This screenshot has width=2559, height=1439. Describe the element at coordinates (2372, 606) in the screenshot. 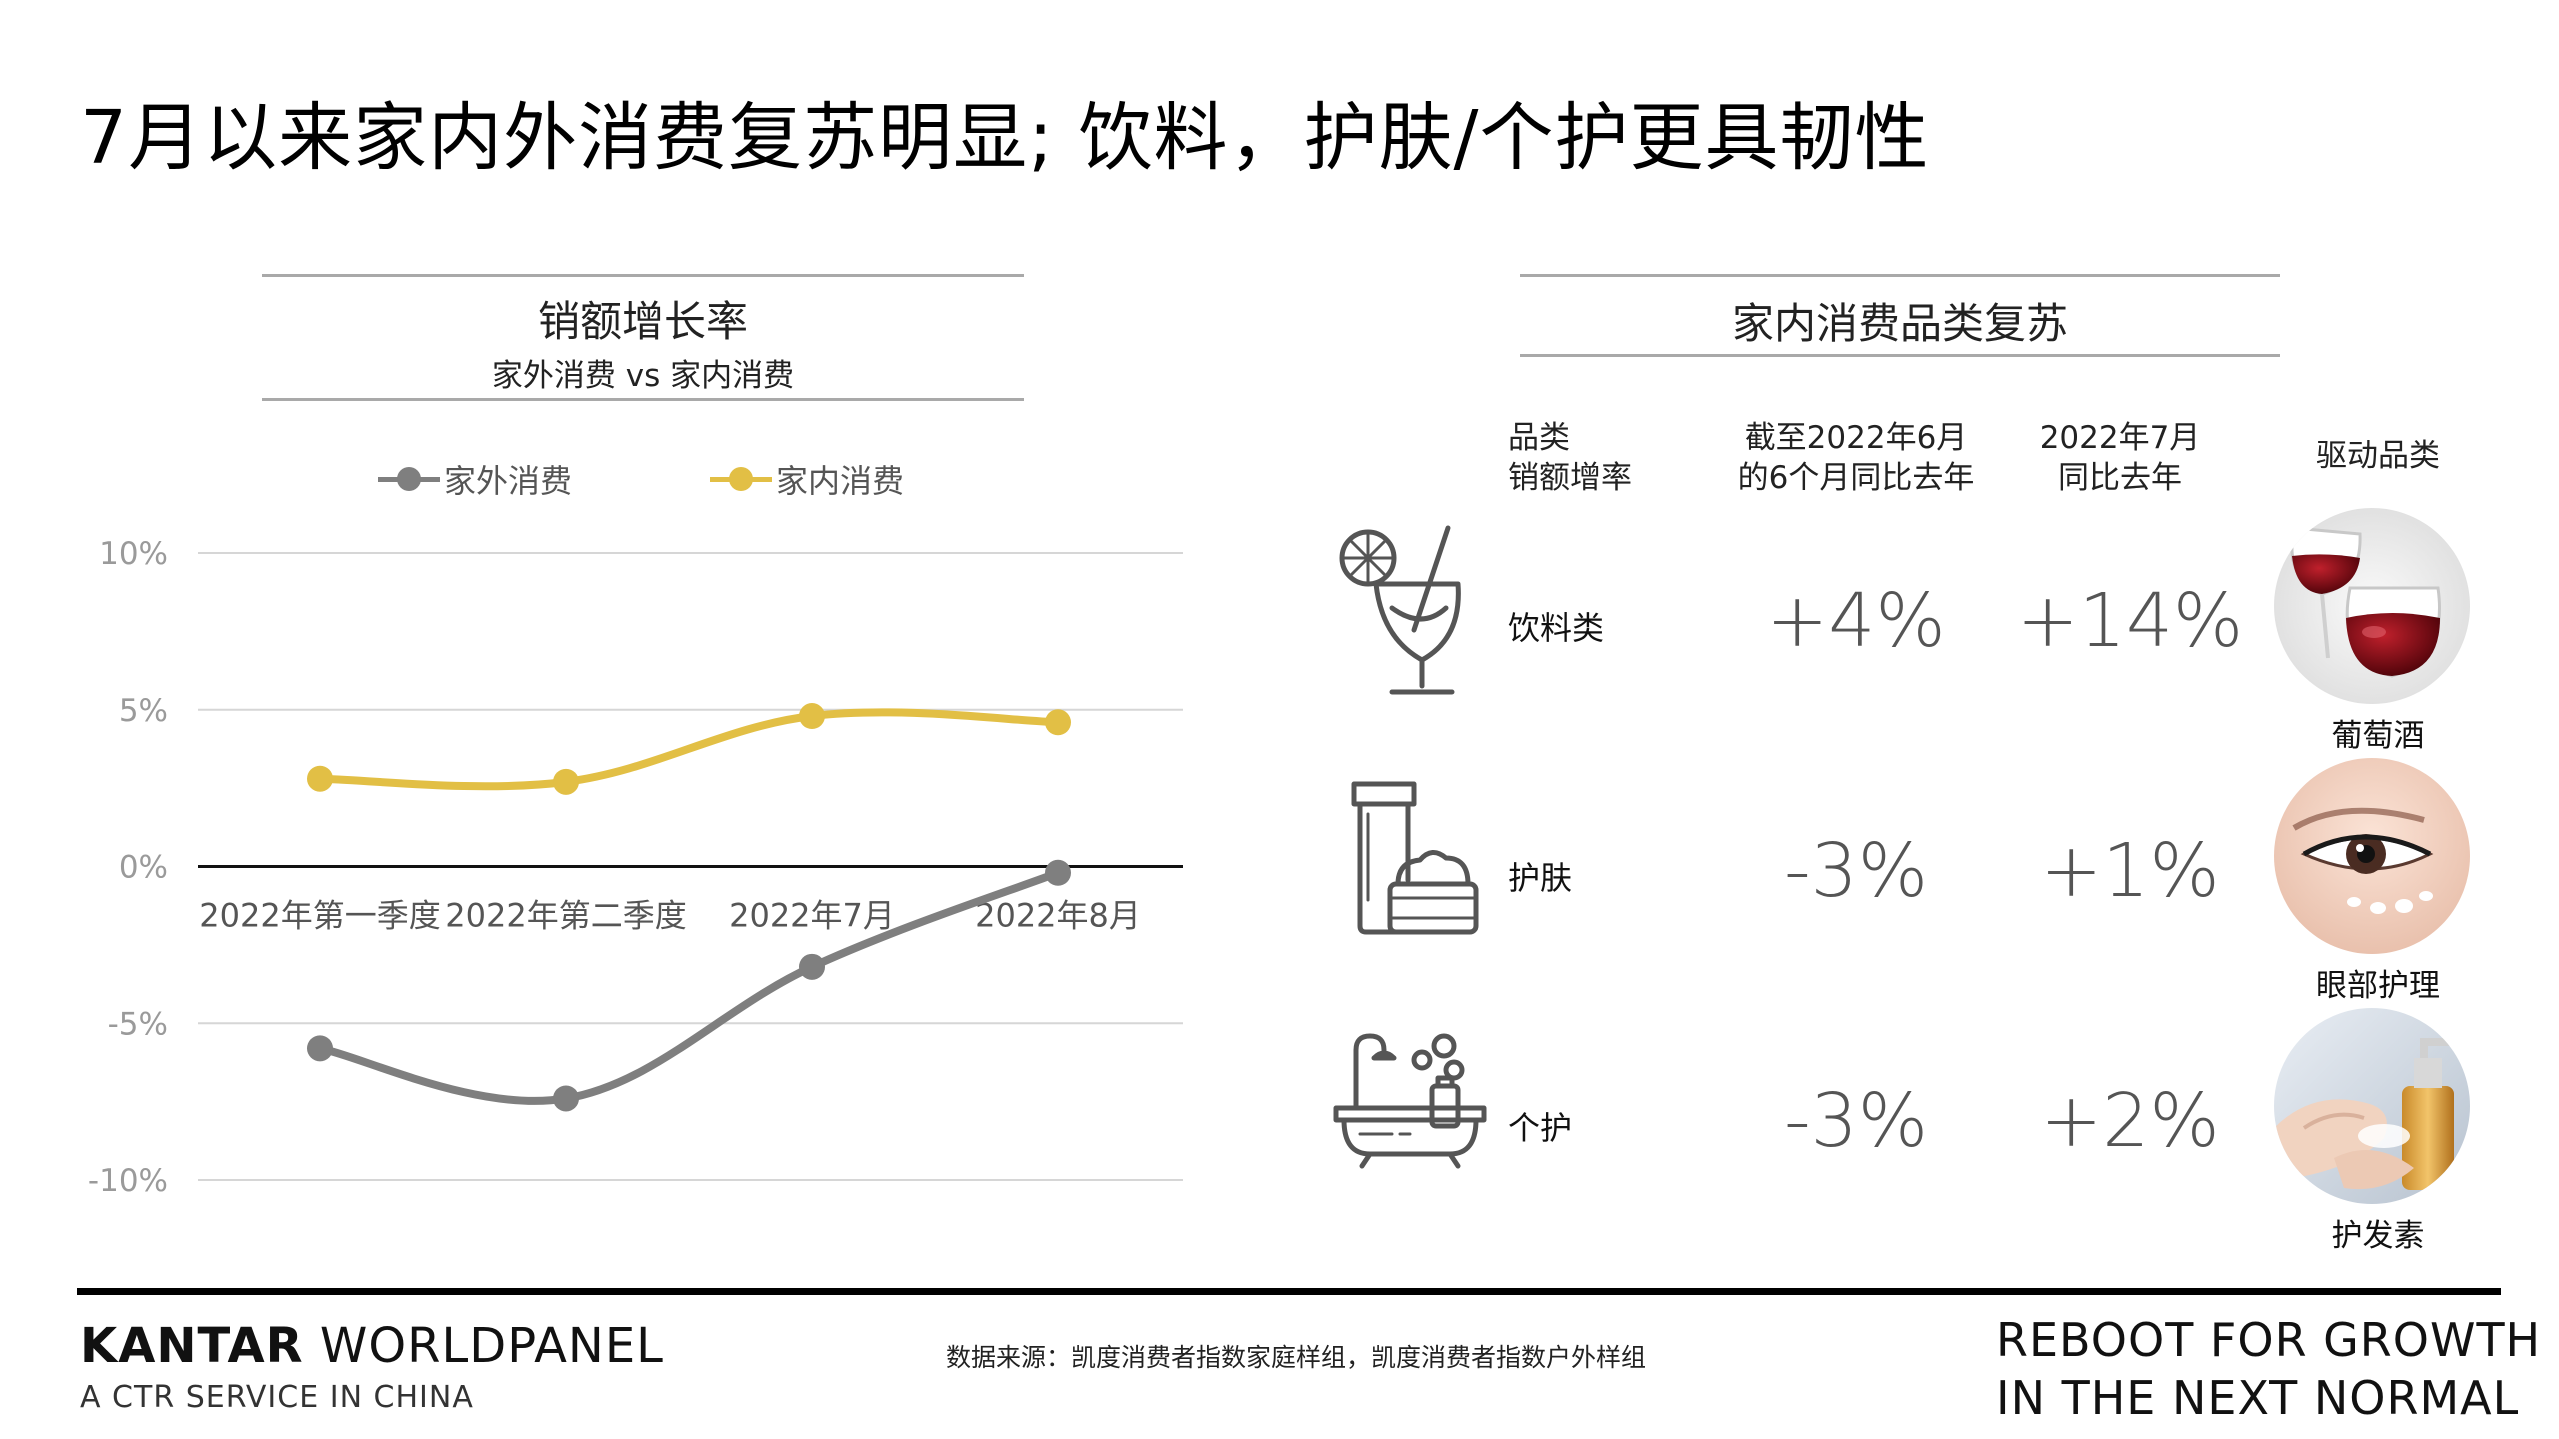

I see `wine-glasses-image` at that location.